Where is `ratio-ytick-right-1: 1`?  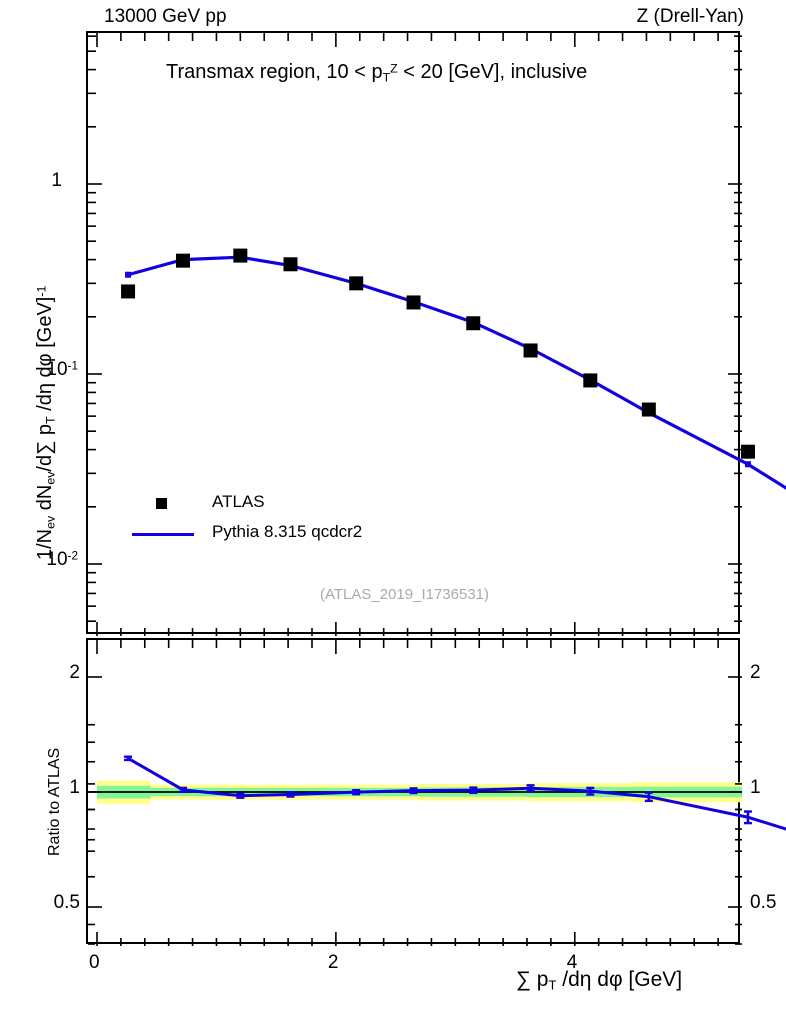
ratio-ytick-right-1: 1 is located at coordinates (755, 787).